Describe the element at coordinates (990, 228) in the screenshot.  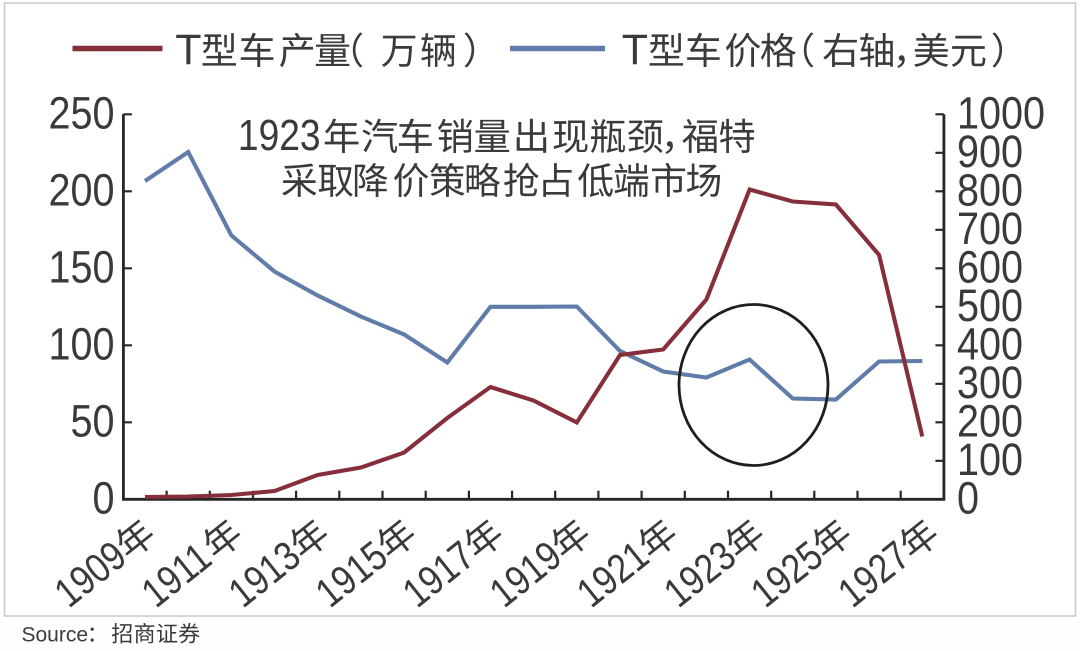
I see `svg-text: 700` at that location.